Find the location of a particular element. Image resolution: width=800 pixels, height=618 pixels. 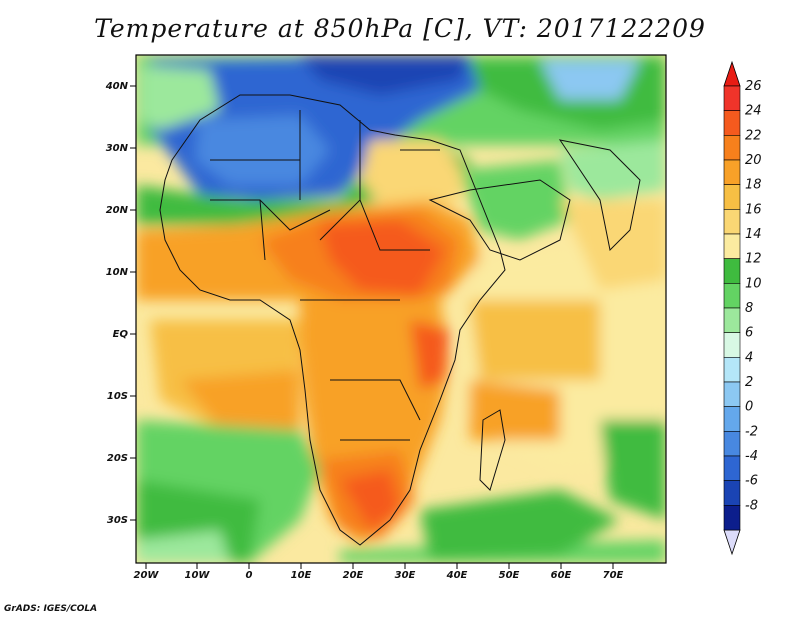

lon-label: 30E is located at coordinates (405, 575).